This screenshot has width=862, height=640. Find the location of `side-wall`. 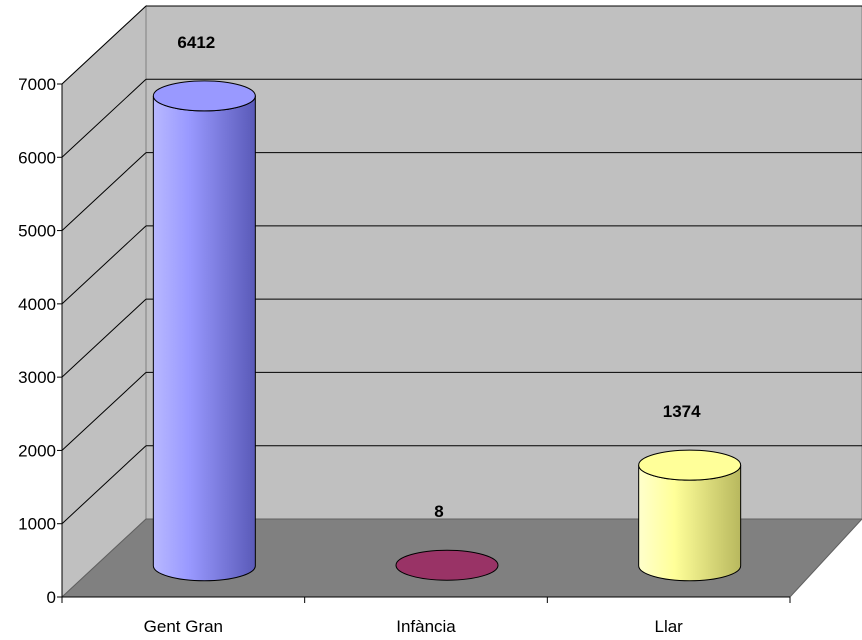

side-wall is located at coordinates (104, 301).